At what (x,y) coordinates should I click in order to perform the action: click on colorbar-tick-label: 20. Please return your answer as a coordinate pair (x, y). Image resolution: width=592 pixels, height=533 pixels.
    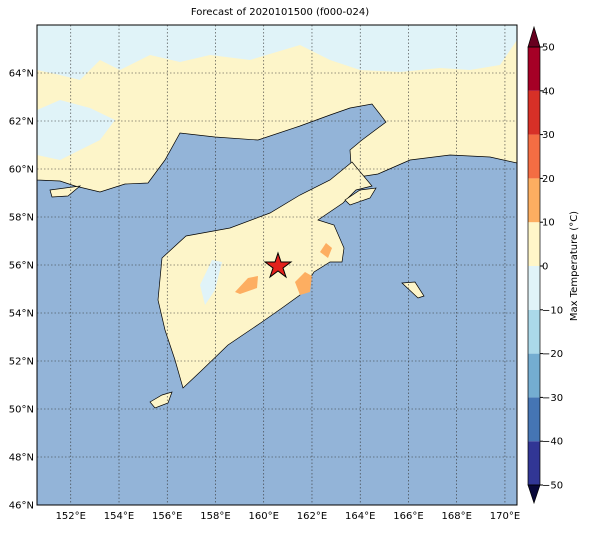
    Looking at the image, I should click on (548, 179).